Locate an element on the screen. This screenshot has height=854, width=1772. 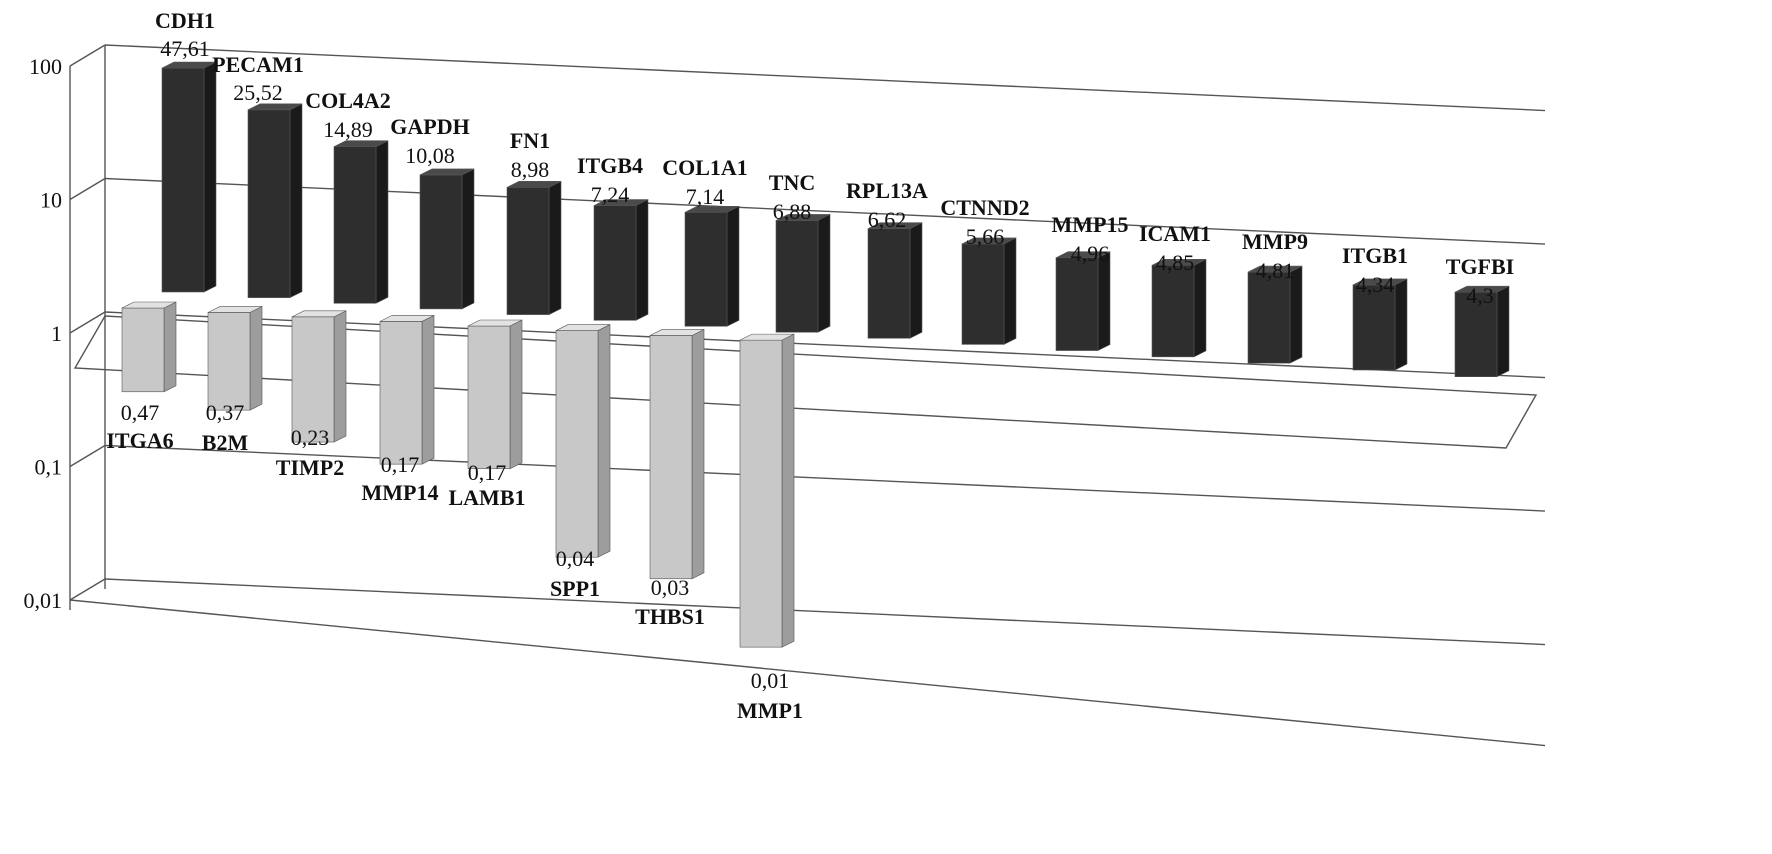
bar-value-label: 25,52 is located at coordinates (258, 92).